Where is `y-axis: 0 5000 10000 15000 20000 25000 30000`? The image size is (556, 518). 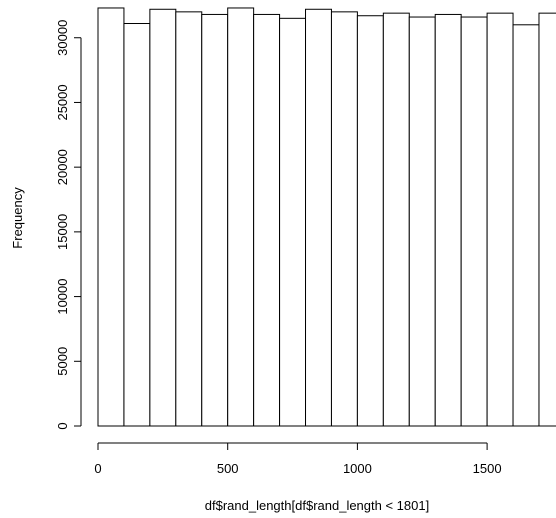 y-axis: 0 5000 10000 15000 20000 25000 30000 is located at coordinates (68, 225).